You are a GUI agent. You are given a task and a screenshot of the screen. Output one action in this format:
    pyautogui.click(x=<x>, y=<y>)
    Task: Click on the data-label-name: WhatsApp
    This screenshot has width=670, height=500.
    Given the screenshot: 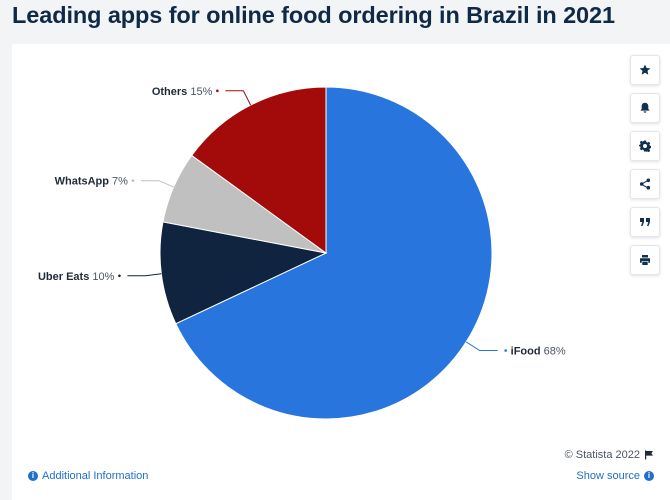 What is the action you would take?
    pyautogui.click(x=83, y=182)
    